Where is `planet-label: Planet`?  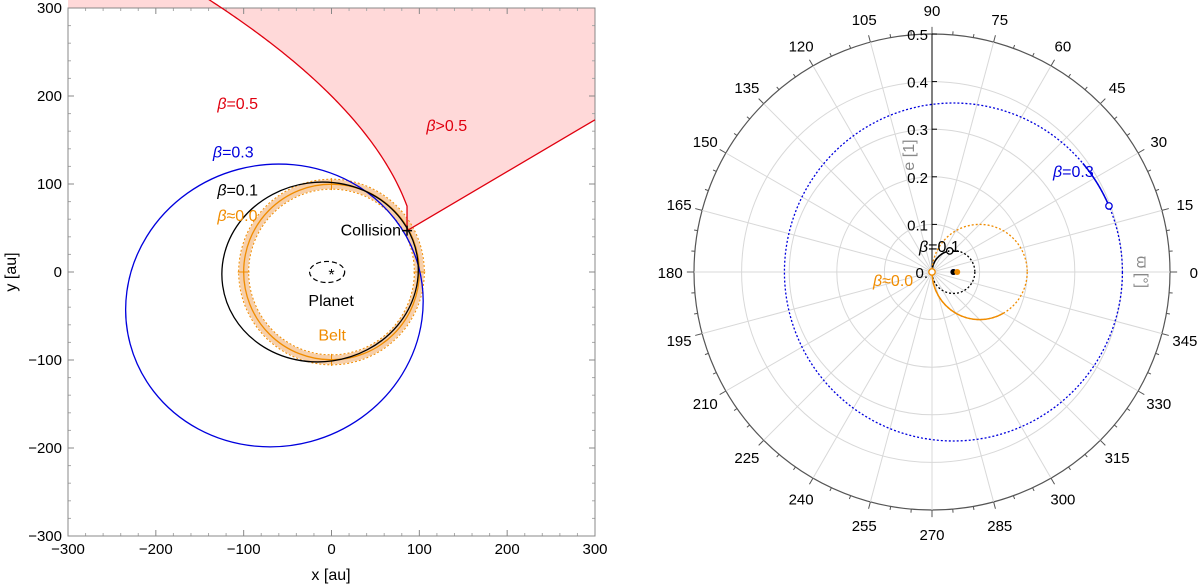
planet-label: Planet is located at coordinates (331, 301).